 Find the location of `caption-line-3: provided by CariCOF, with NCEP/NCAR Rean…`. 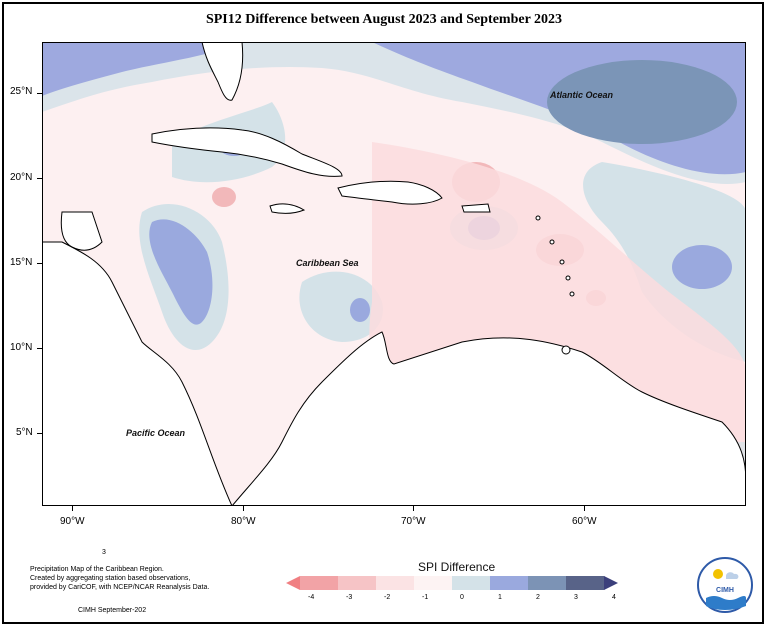

caption-line-3: provided by CariCOF, with NCEP/NCAR Rean… is located at coordinates (120, 587).